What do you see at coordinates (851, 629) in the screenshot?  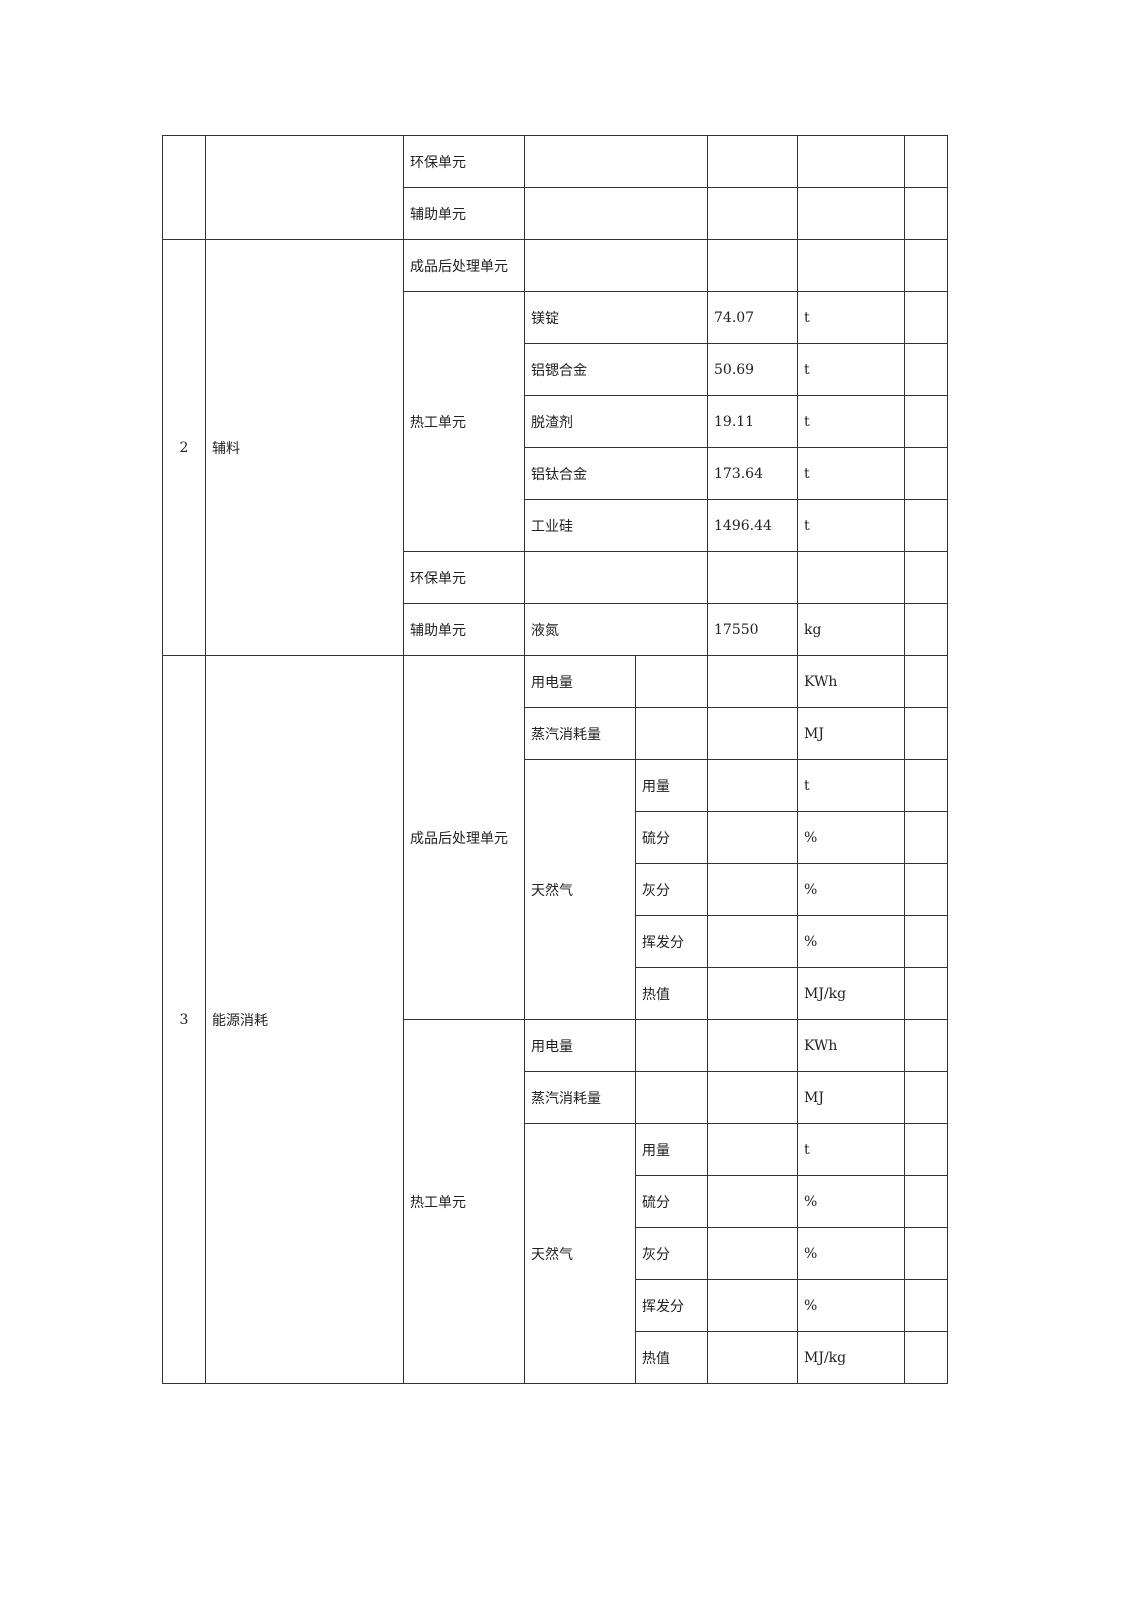 I see `cell-measure: kg` at bounding box center [851, 629].